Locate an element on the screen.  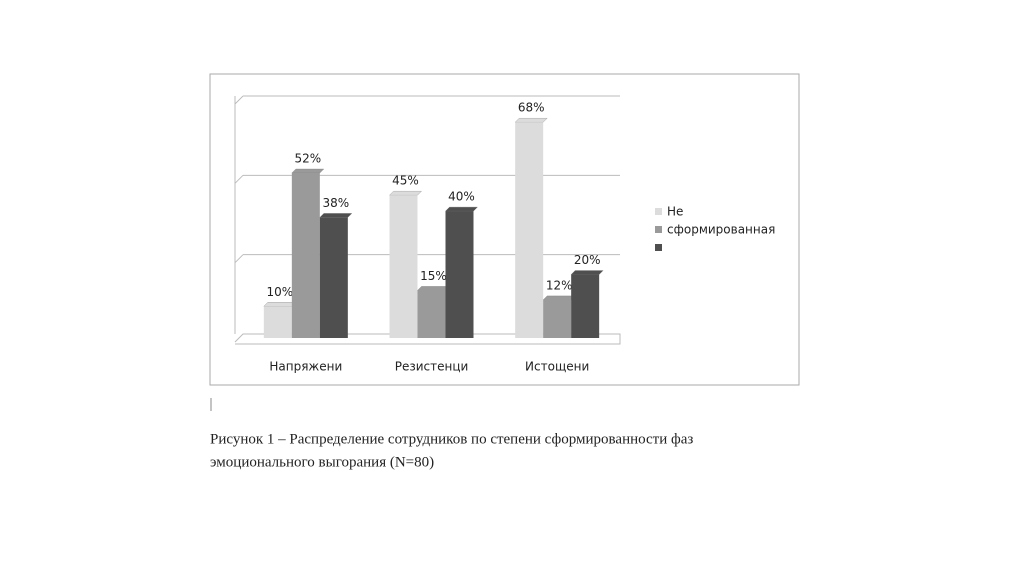
value-label: 15% is located at coordinates (433, 276).